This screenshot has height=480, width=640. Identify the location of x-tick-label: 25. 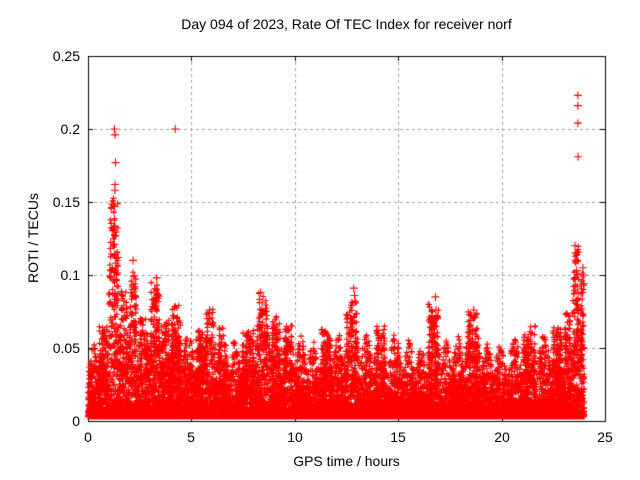
(605, 437).